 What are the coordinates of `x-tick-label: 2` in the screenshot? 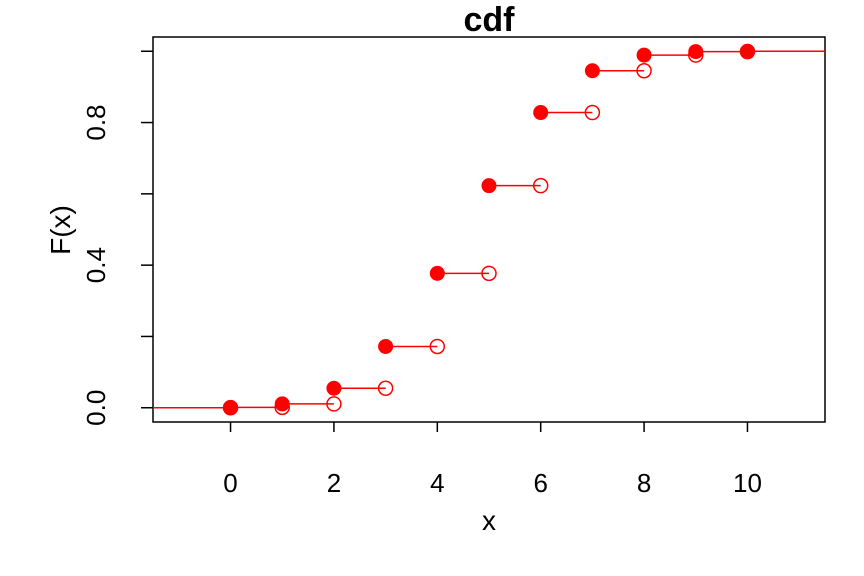 It's located at (334, 483).